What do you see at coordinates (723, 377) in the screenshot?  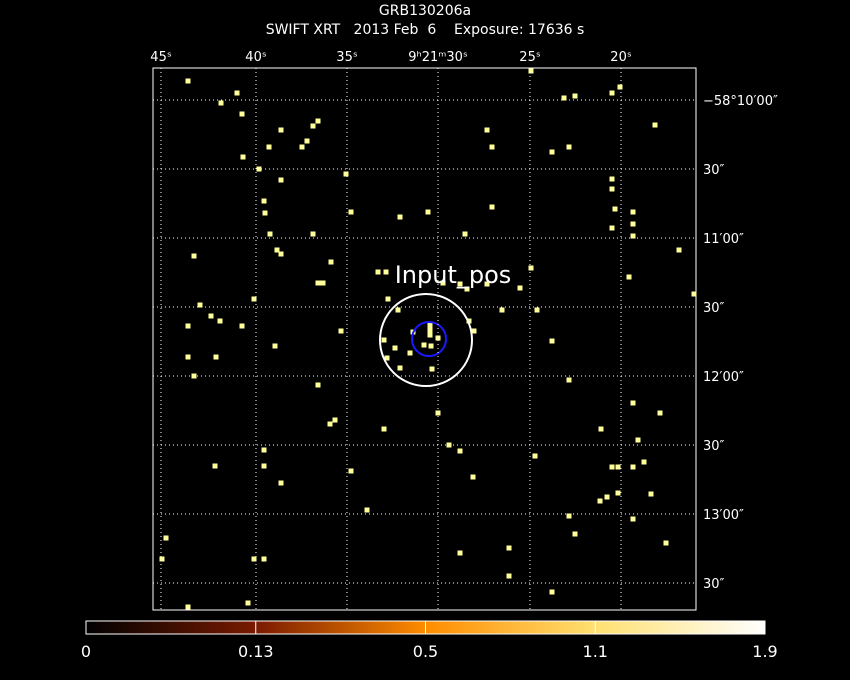 I see `dec-tick-label: 12′00″` at bounding box center [723, 377].